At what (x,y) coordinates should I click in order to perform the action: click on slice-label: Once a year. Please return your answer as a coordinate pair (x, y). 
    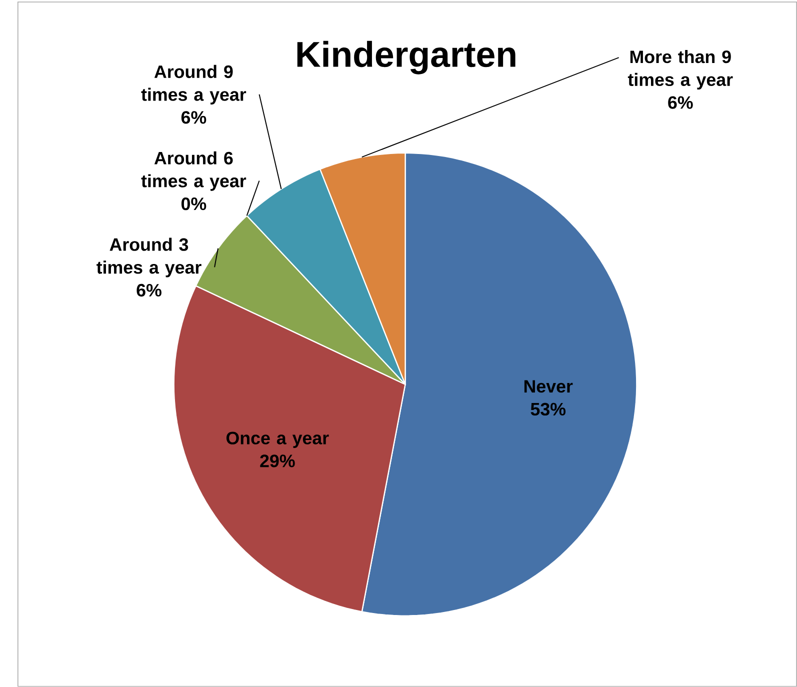
    Looking at the image, I should click on (277, 440).